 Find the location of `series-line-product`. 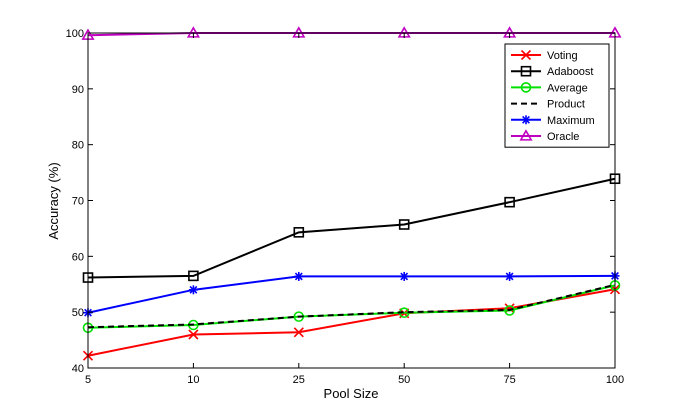

series-line-product is located at coordinates (351, 306).